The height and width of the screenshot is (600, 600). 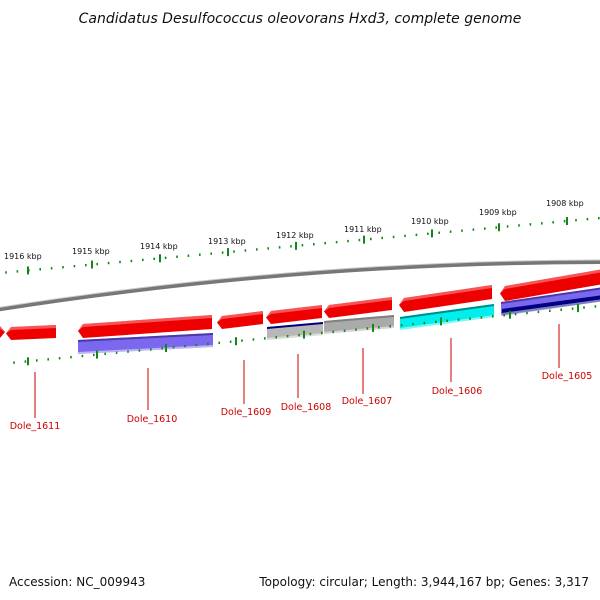 I want to click on gene-label: Dole_1607, so click(x=367, y=401).